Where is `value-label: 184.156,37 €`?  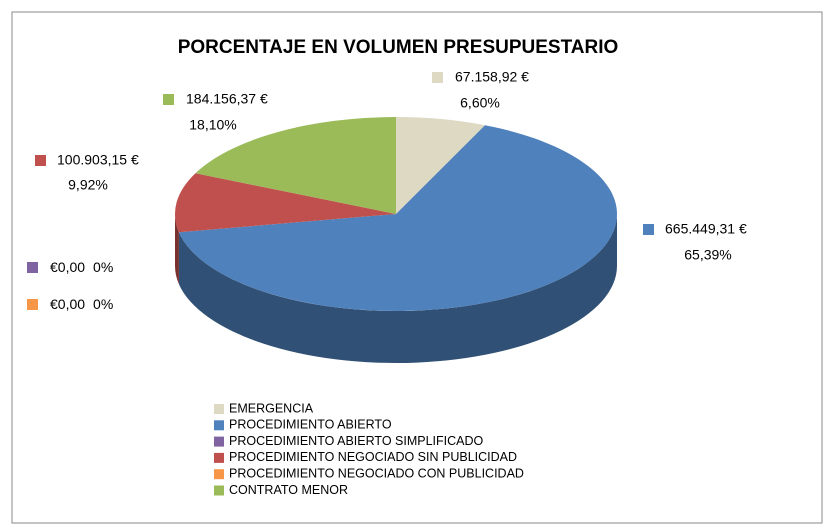 value-label: 184.156,37 € is located at coordinates (227, 99).